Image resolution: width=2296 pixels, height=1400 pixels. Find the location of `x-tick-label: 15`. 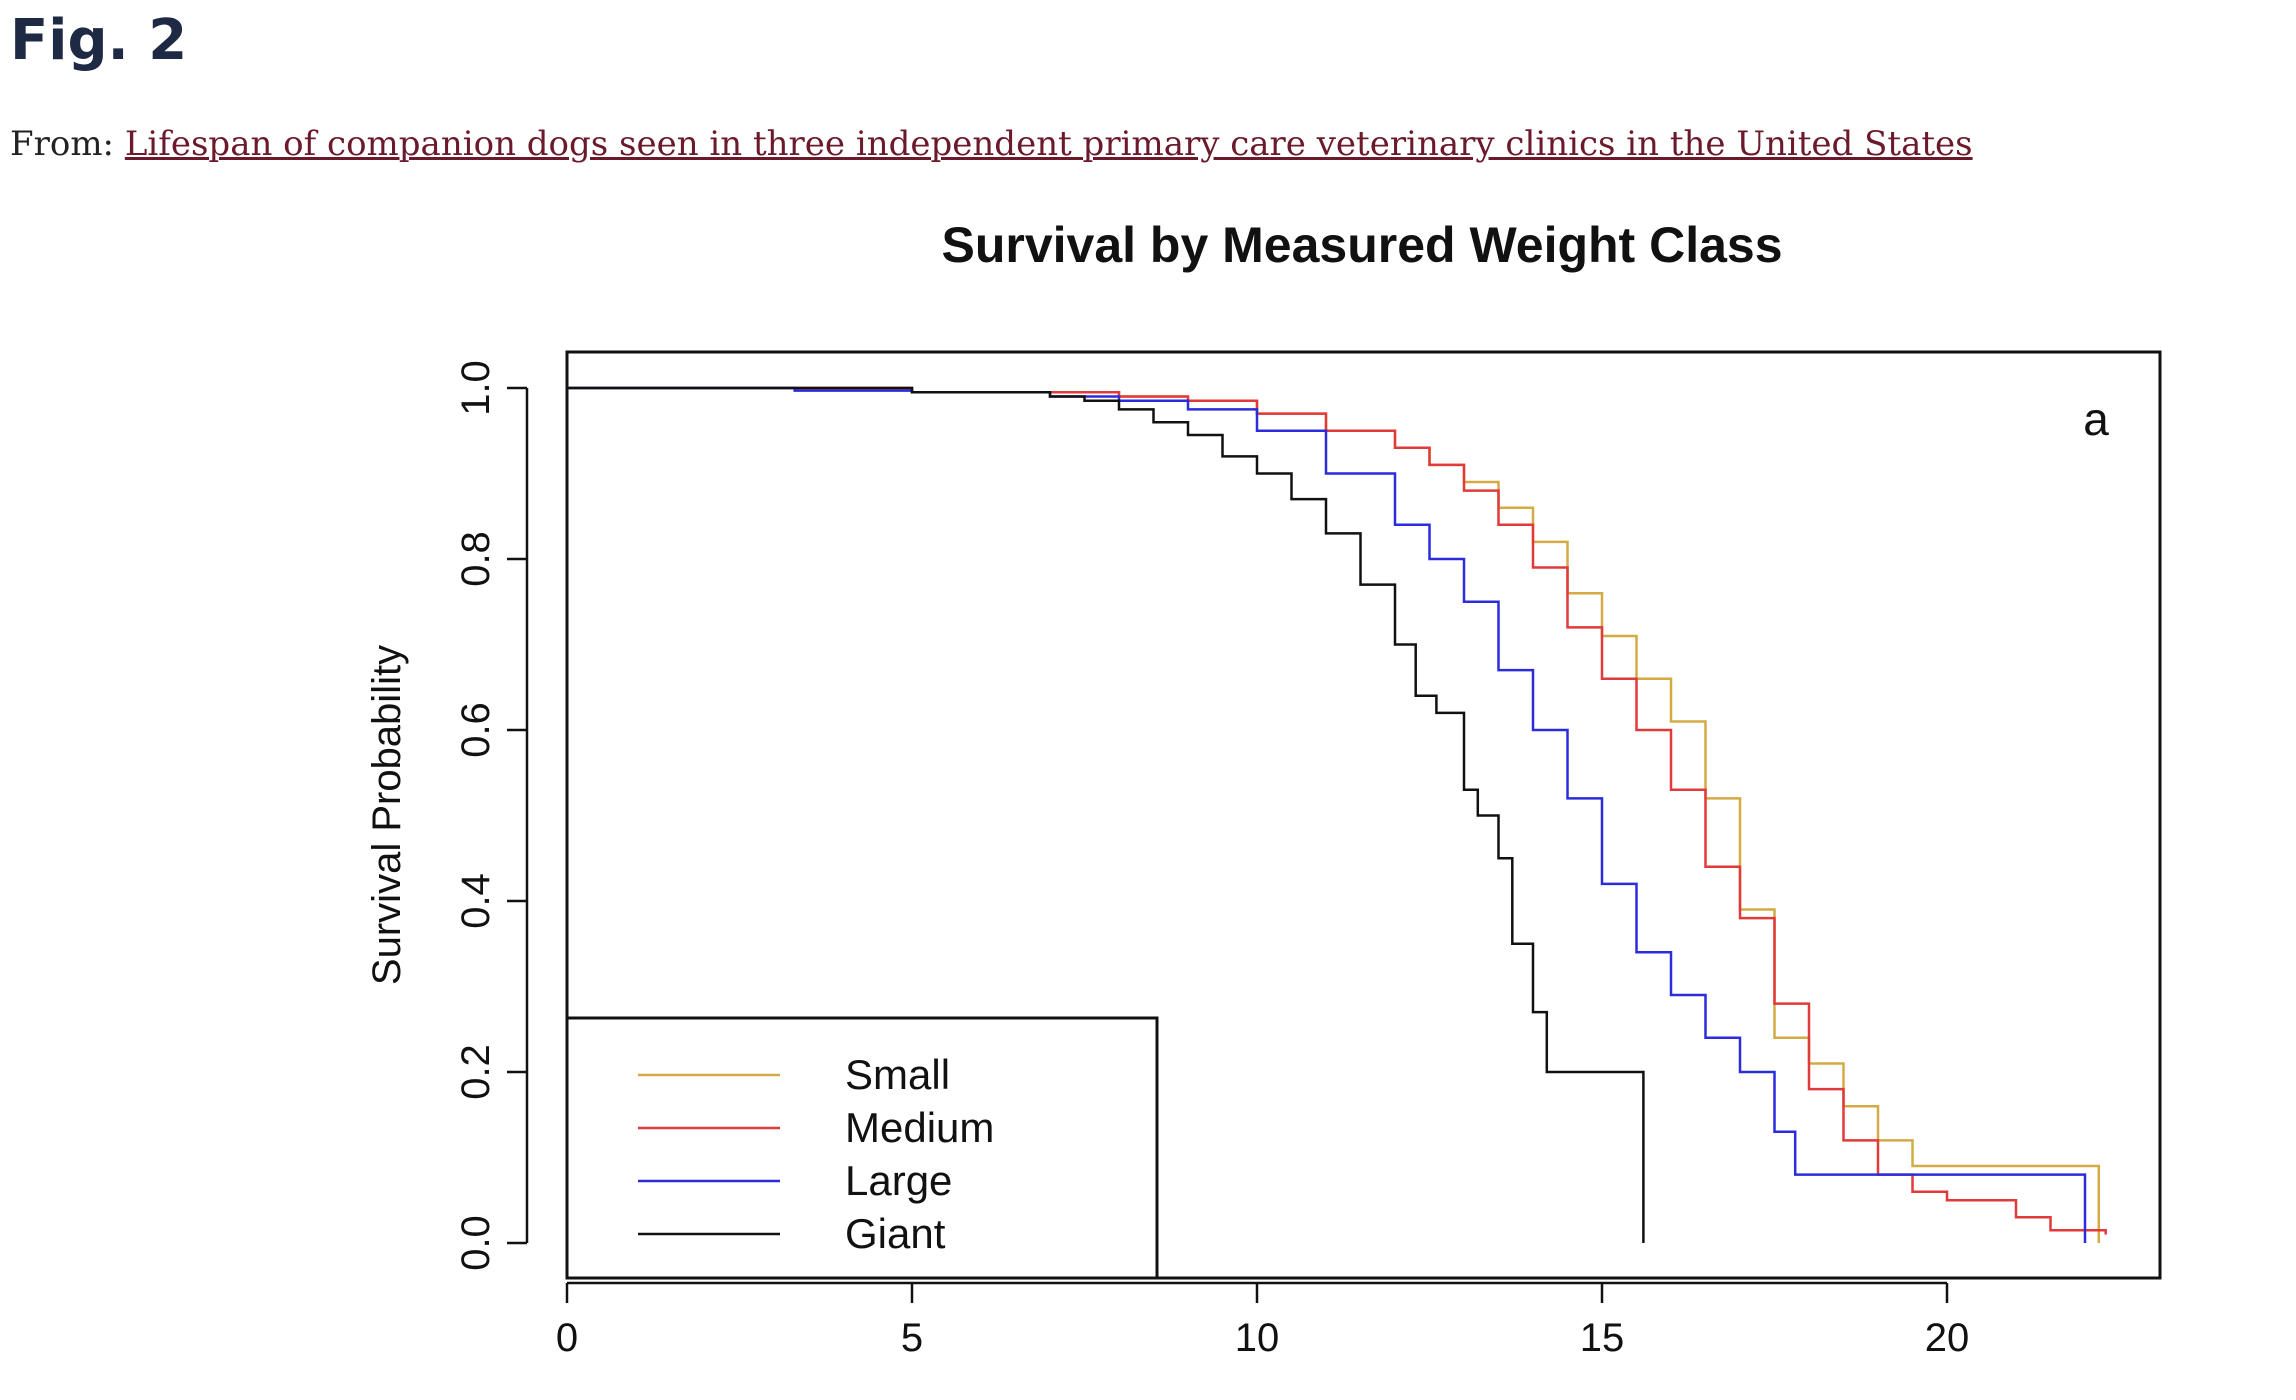

x-tick-label: 15 is located at coordinates (1602, 1338).